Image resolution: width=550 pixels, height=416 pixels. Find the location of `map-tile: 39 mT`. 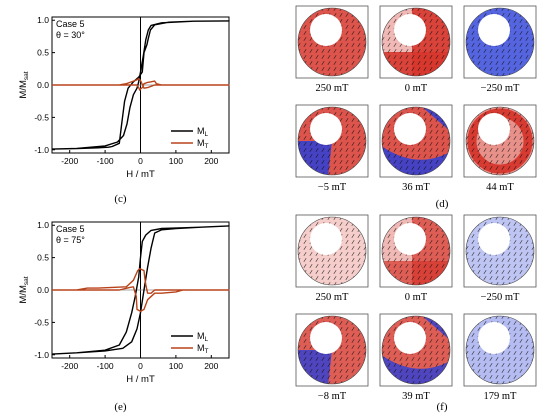

map-tile: 39 mT is located at coordinates (416, 357).